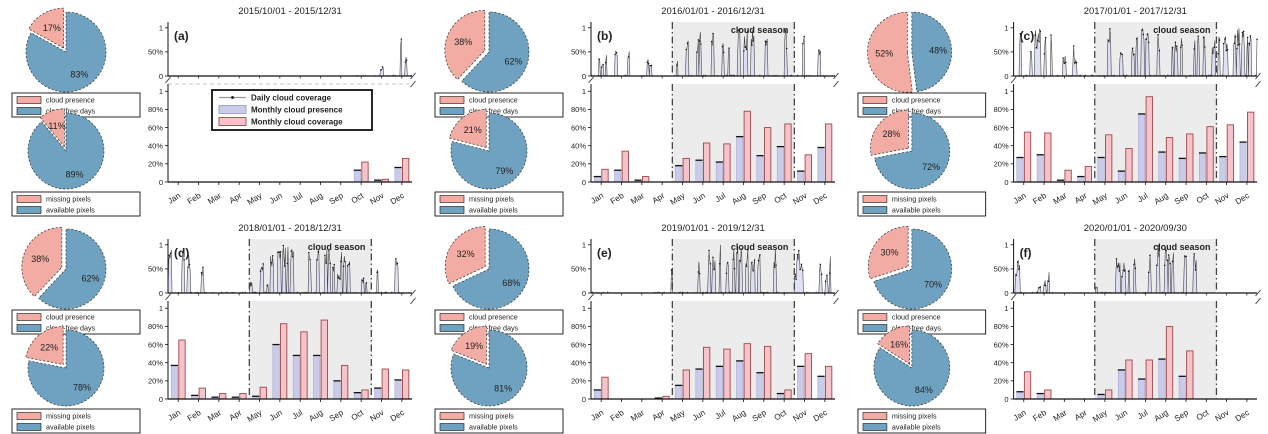 The image size is (1268, 434). What do you see at coordinates (739, 199) in the screenshot?
I see `month-tick-label: Aug` at bounding box center [739, 199].